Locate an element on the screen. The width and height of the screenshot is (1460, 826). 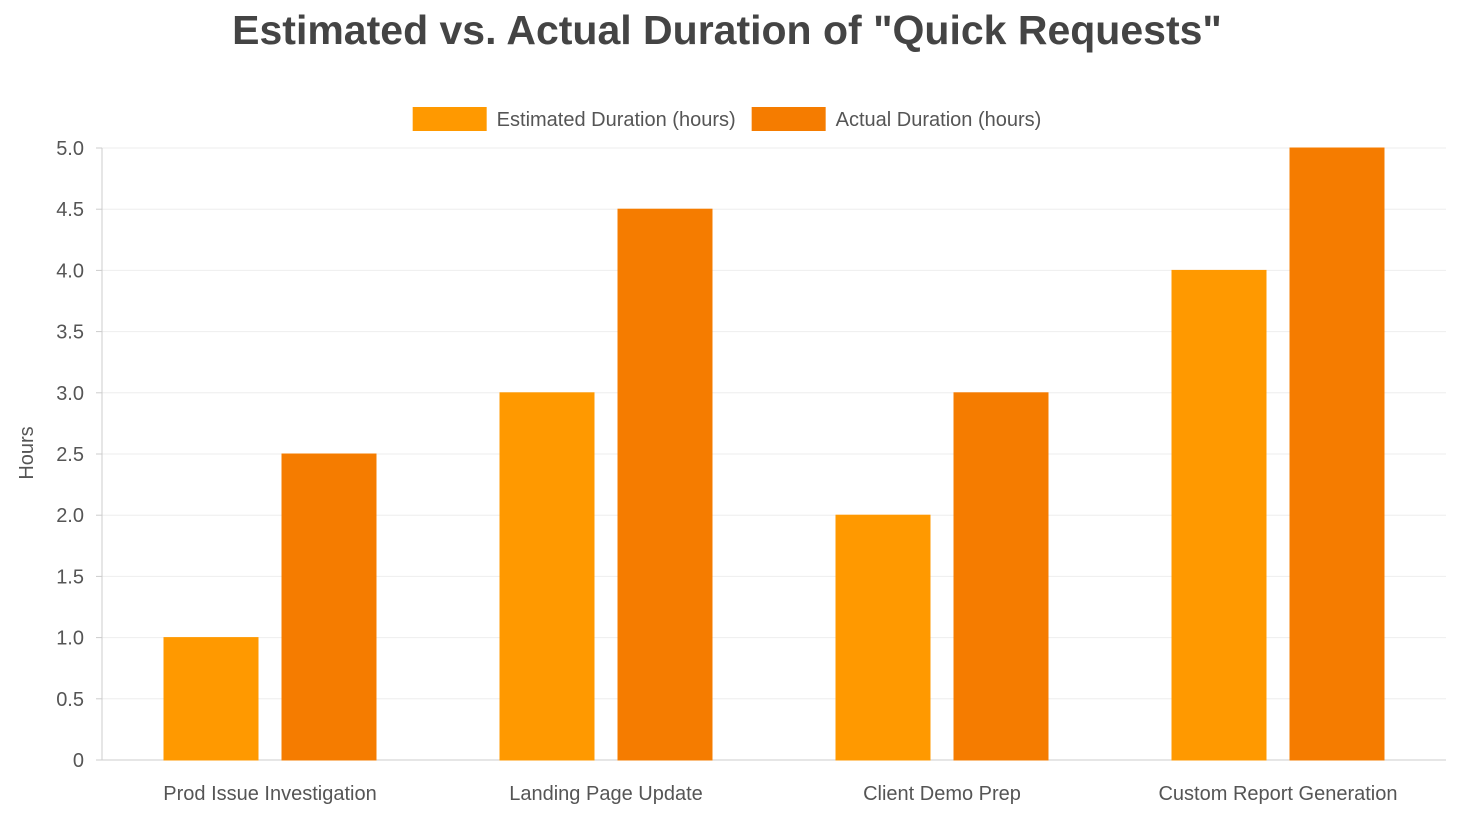
legend-label: Estimated Duration (hours) is located at coordinates (616, 120).